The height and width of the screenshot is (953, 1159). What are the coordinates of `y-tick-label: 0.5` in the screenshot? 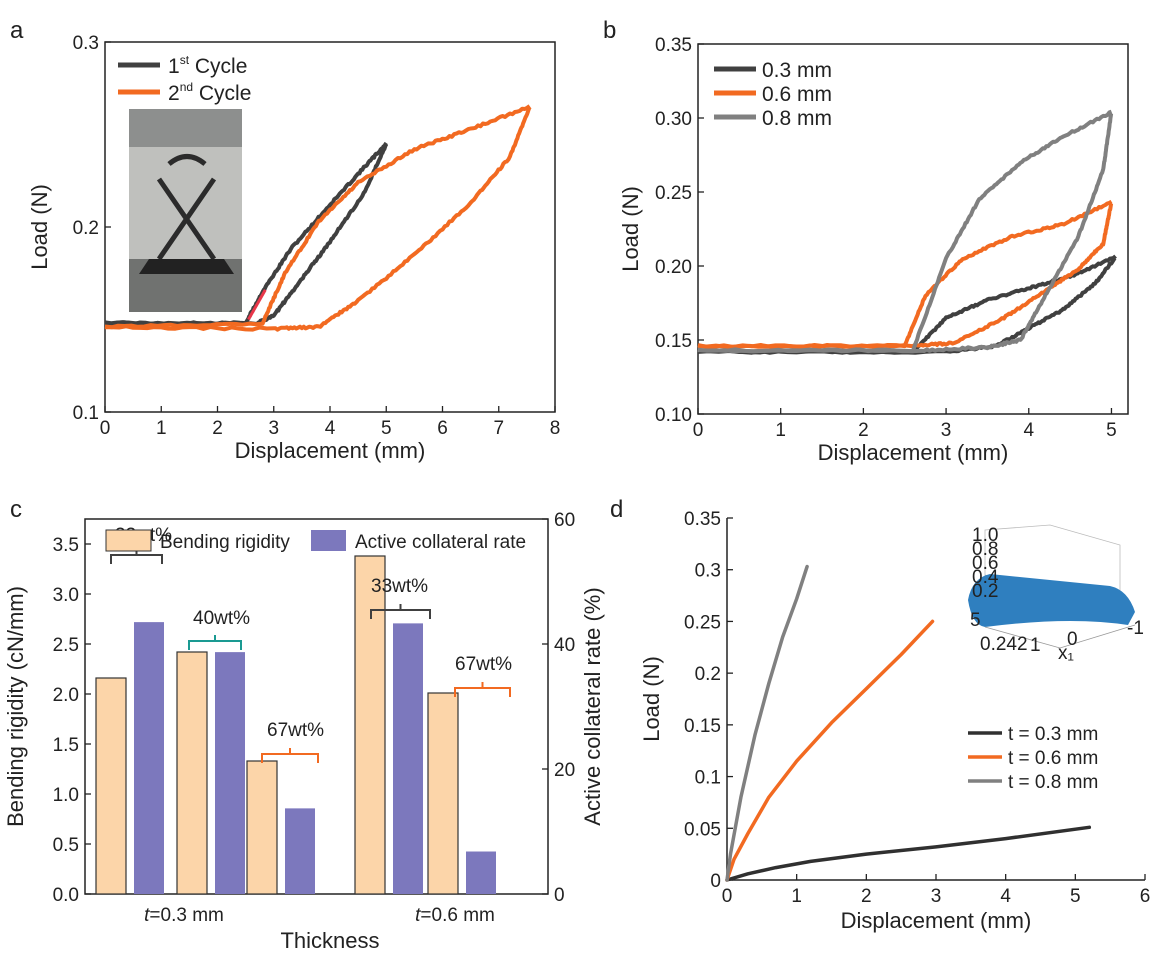 It's located at (66, 845).